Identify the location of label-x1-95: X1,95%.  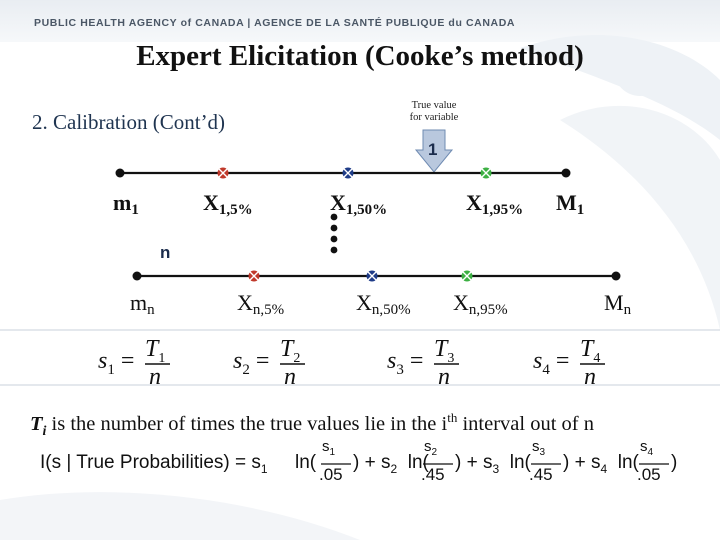
(495, 204).